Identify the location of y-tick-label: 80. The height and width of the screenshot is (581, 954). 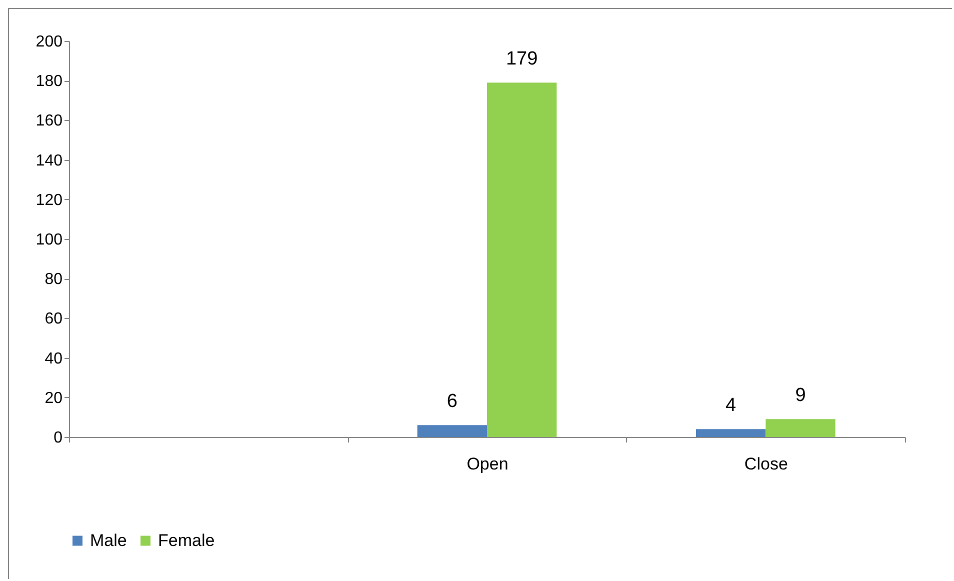
(53, 279).